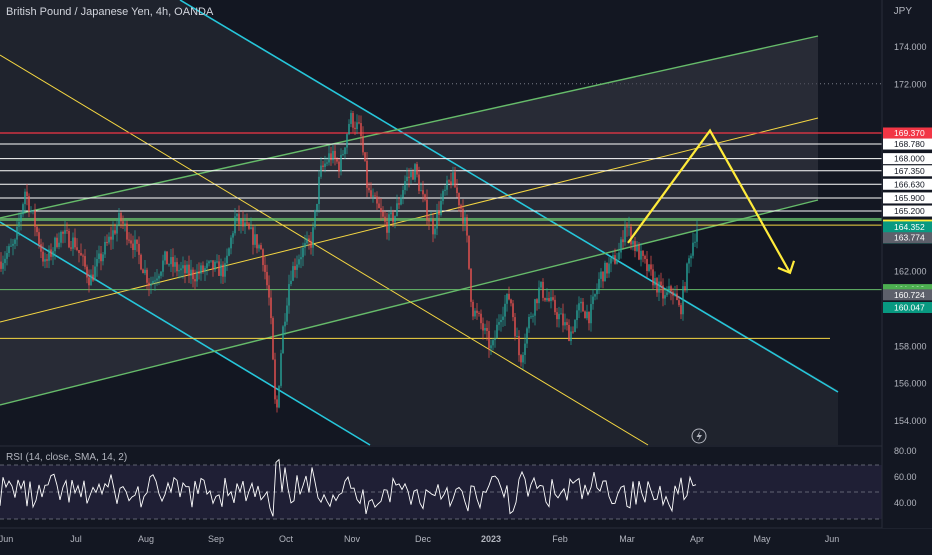 Image resolution: width=932 pixels, height=555 pixels. Describe the element at coordinates (910, 384) in the screenshot. I see `y-tick-label-5: 156.000` at that location.